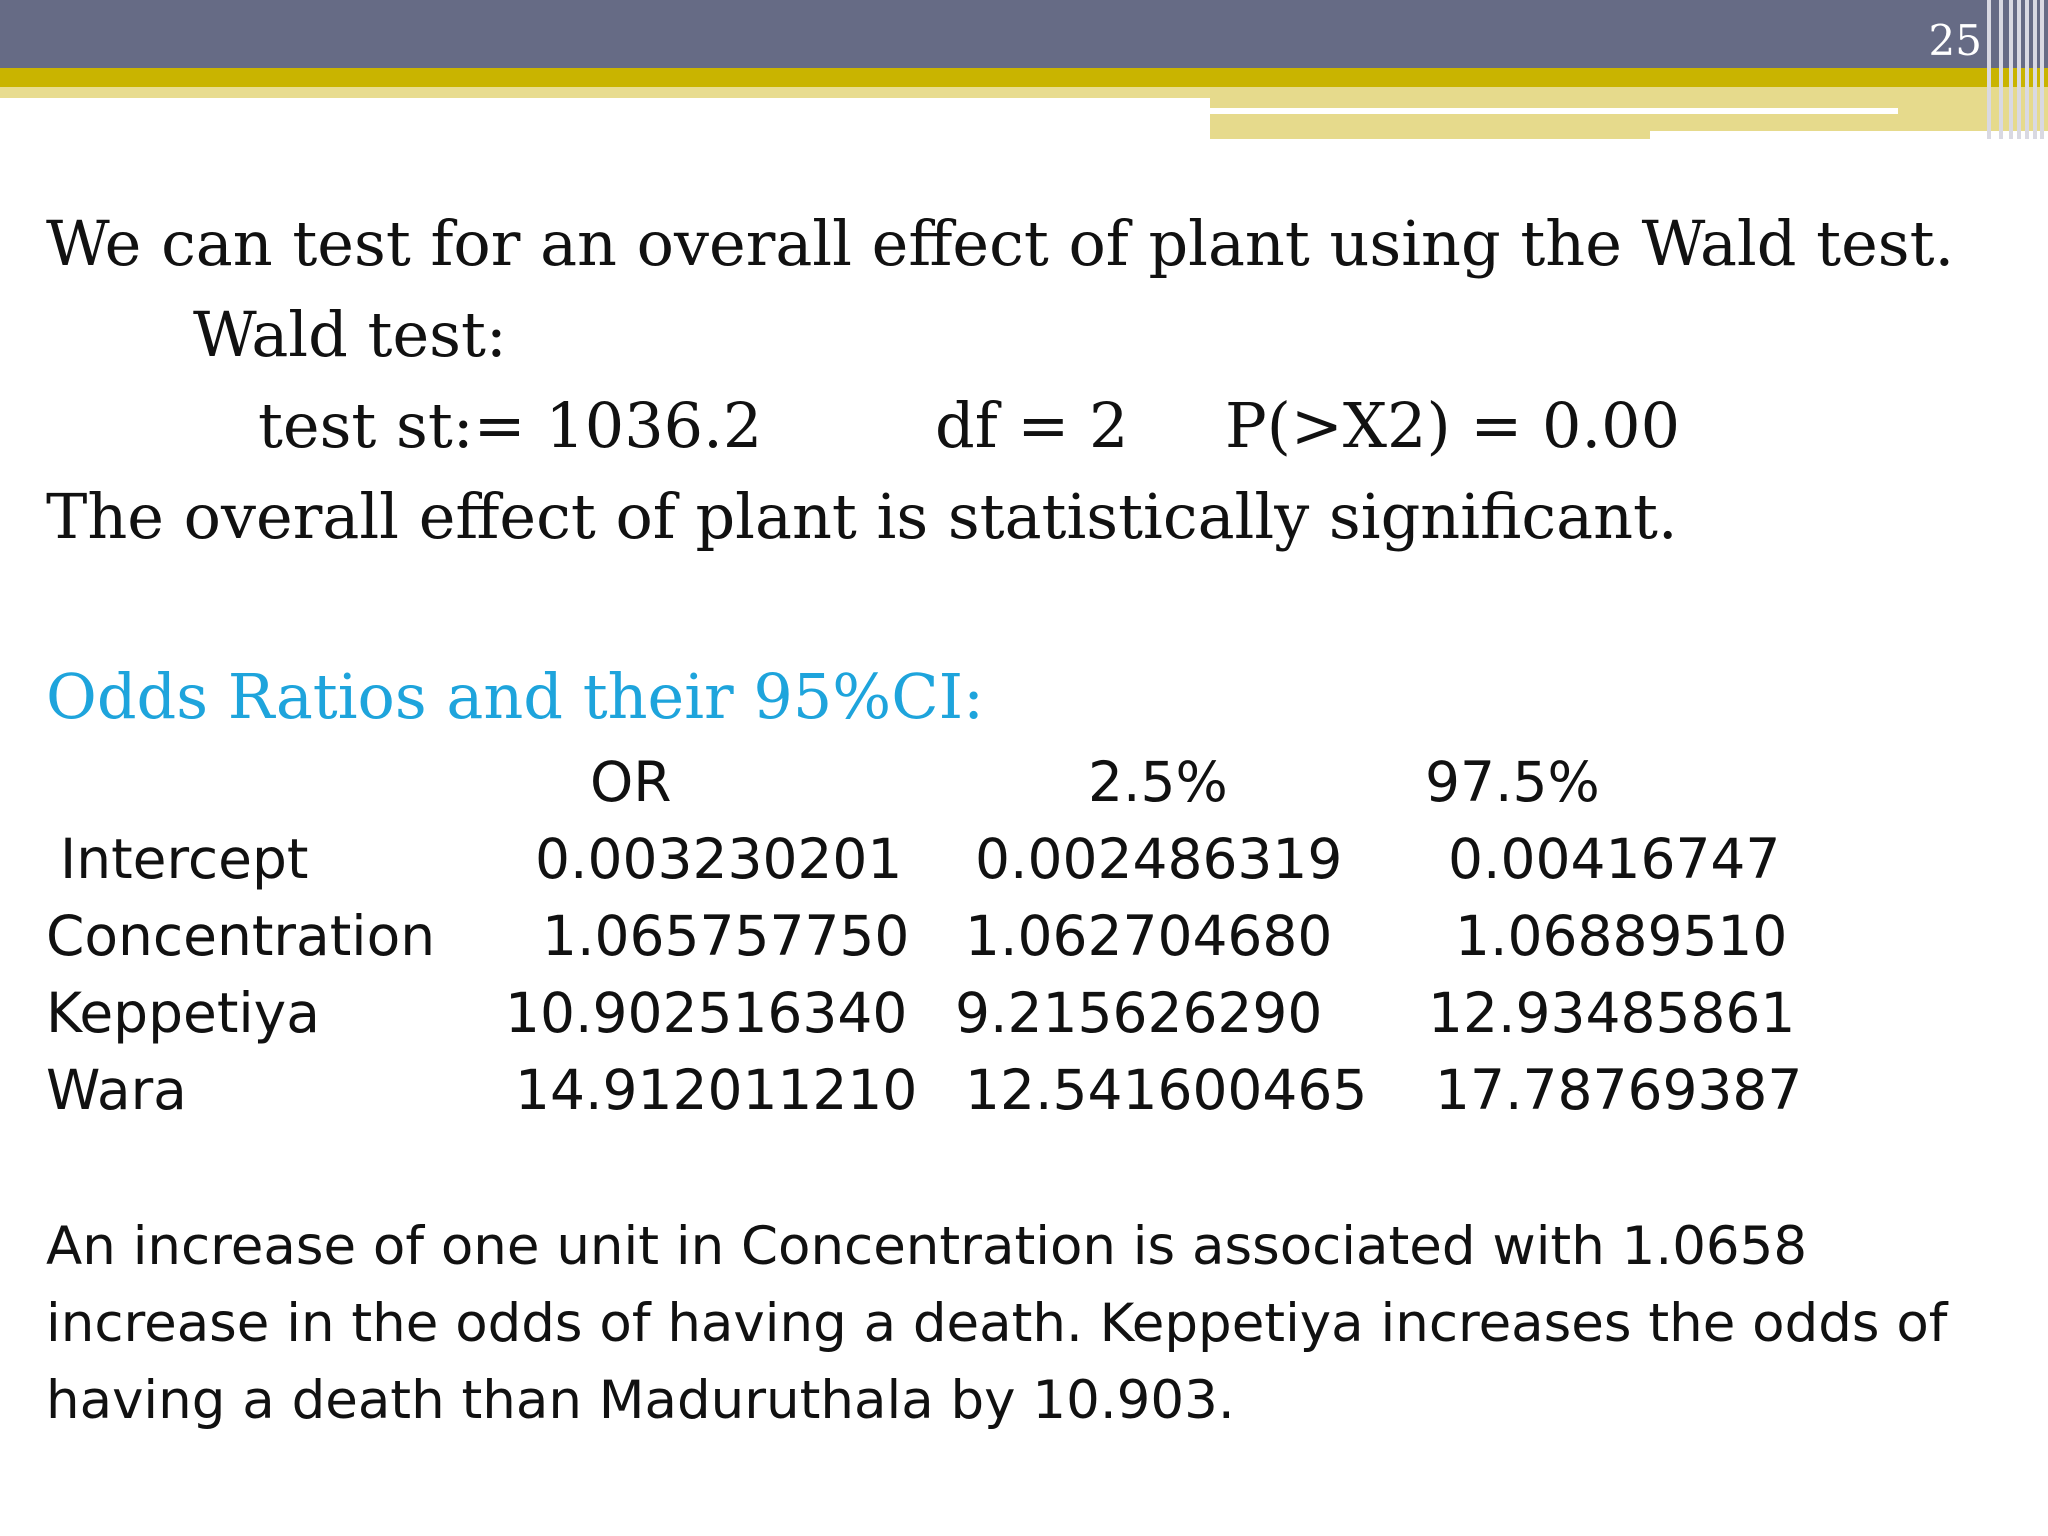 The width and height of the screenshot is (2048, 1536). Describe the element at coordinates (1024, 34) in the screenshot. I see `header-band` at that location.